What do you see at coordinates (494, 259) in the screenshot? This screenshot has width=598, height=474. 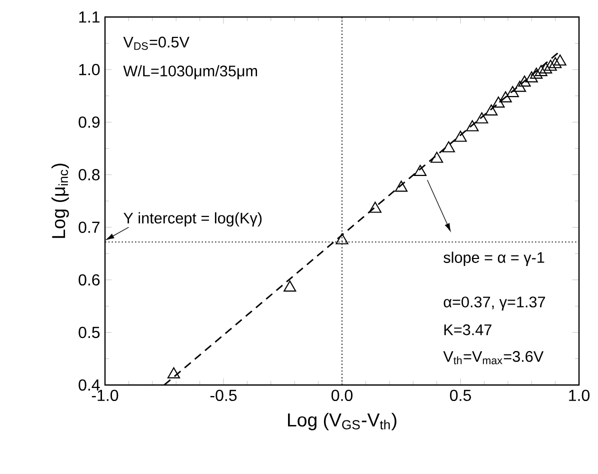 I see `annotation: slope = α = γ-1` at bounding box center [494, 259].